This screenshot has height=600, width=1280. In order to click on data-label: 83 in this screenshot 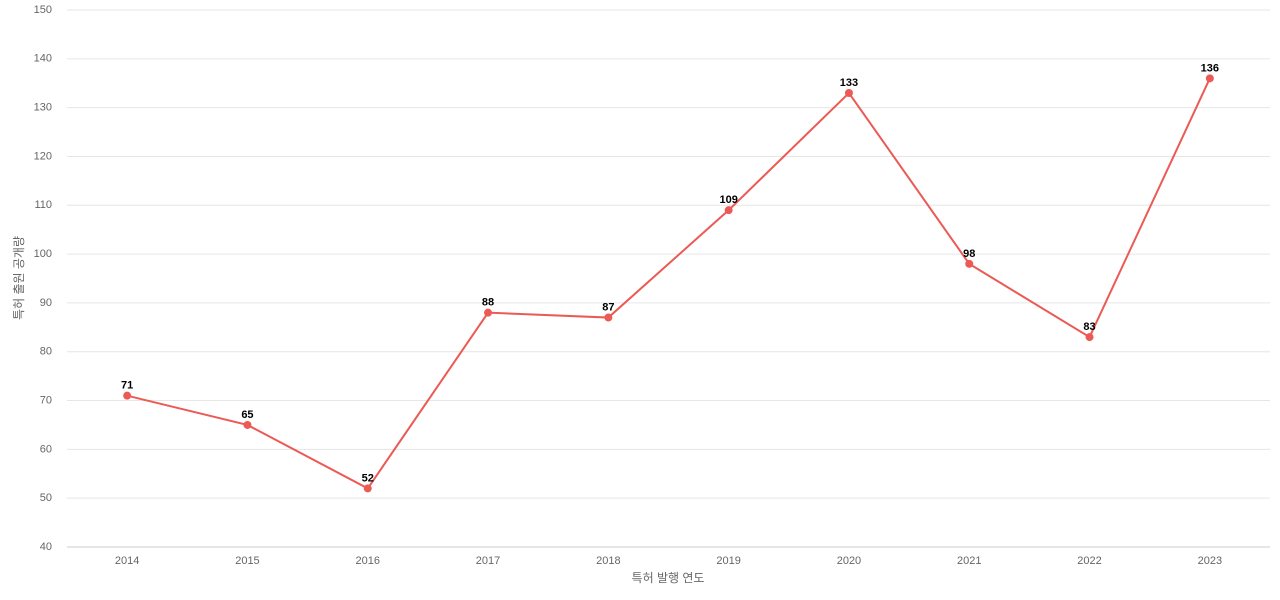, I will do `click(1089, 327)`.